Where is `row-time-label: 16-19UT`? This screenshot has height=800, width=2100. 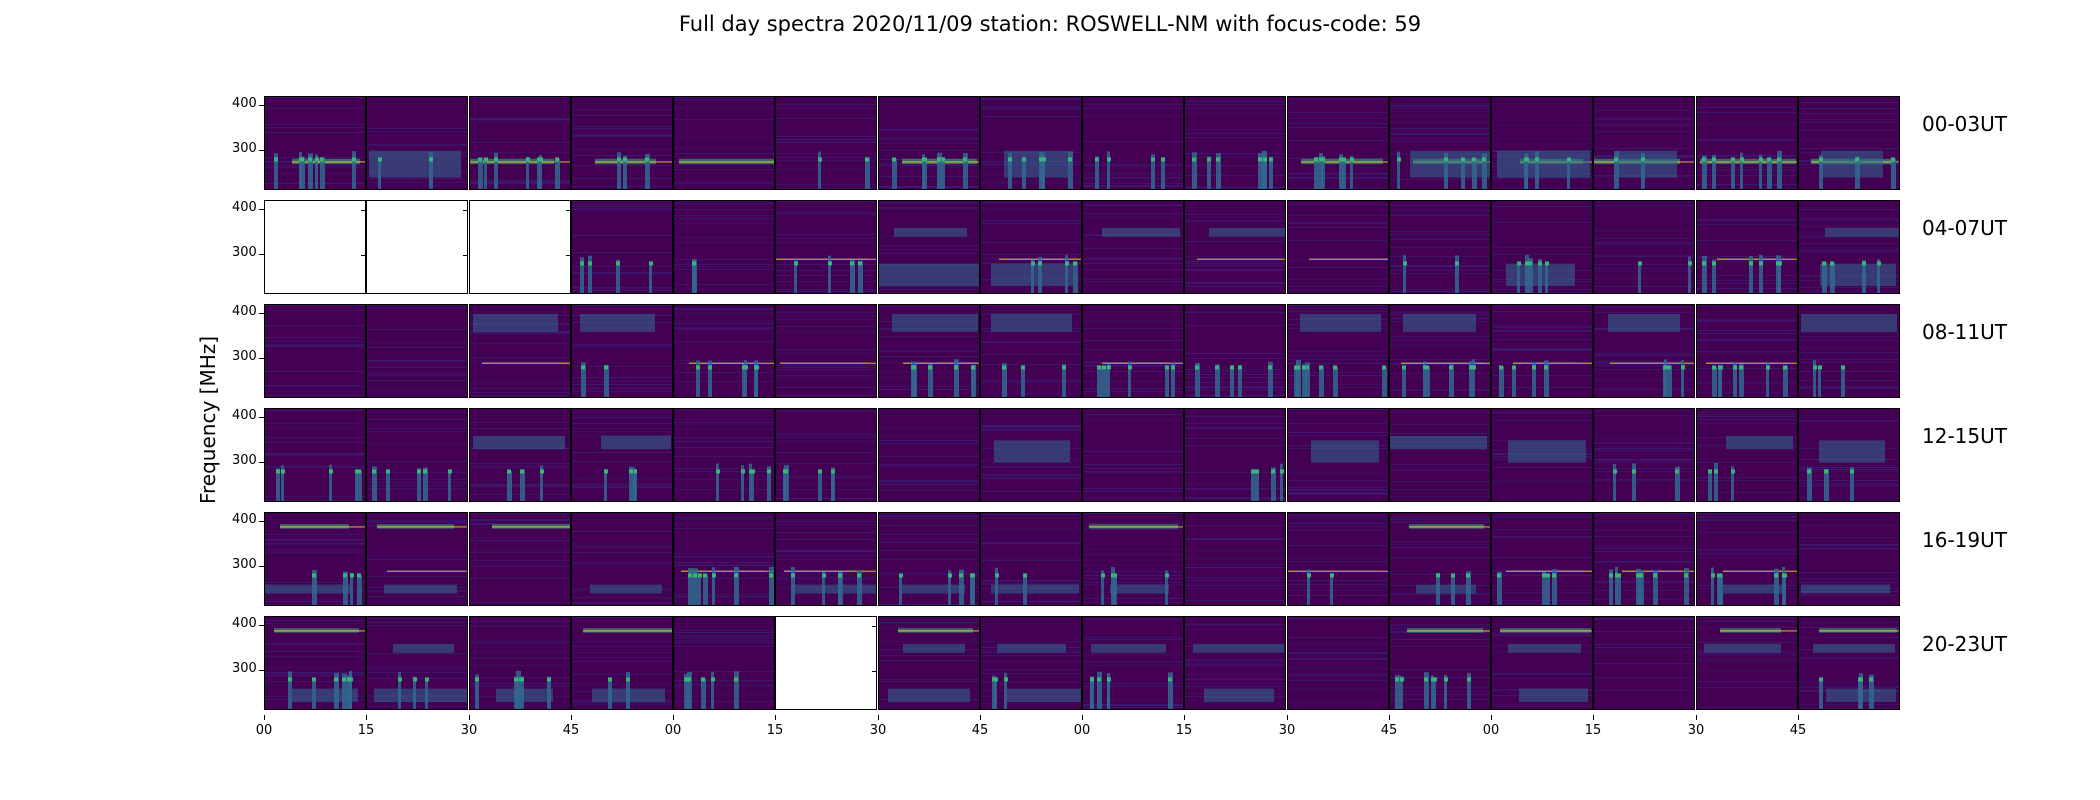 row-time-label: 16-19UT is located at coordinates (1964, 540).